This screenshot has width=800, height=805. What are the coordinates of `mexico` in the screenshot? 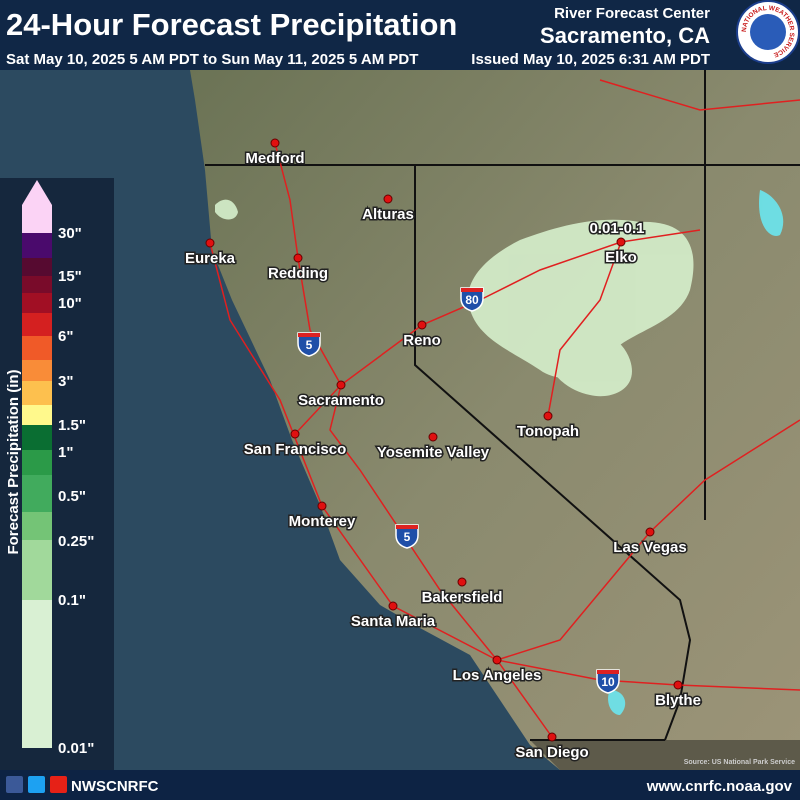 It's located at (665, 755).